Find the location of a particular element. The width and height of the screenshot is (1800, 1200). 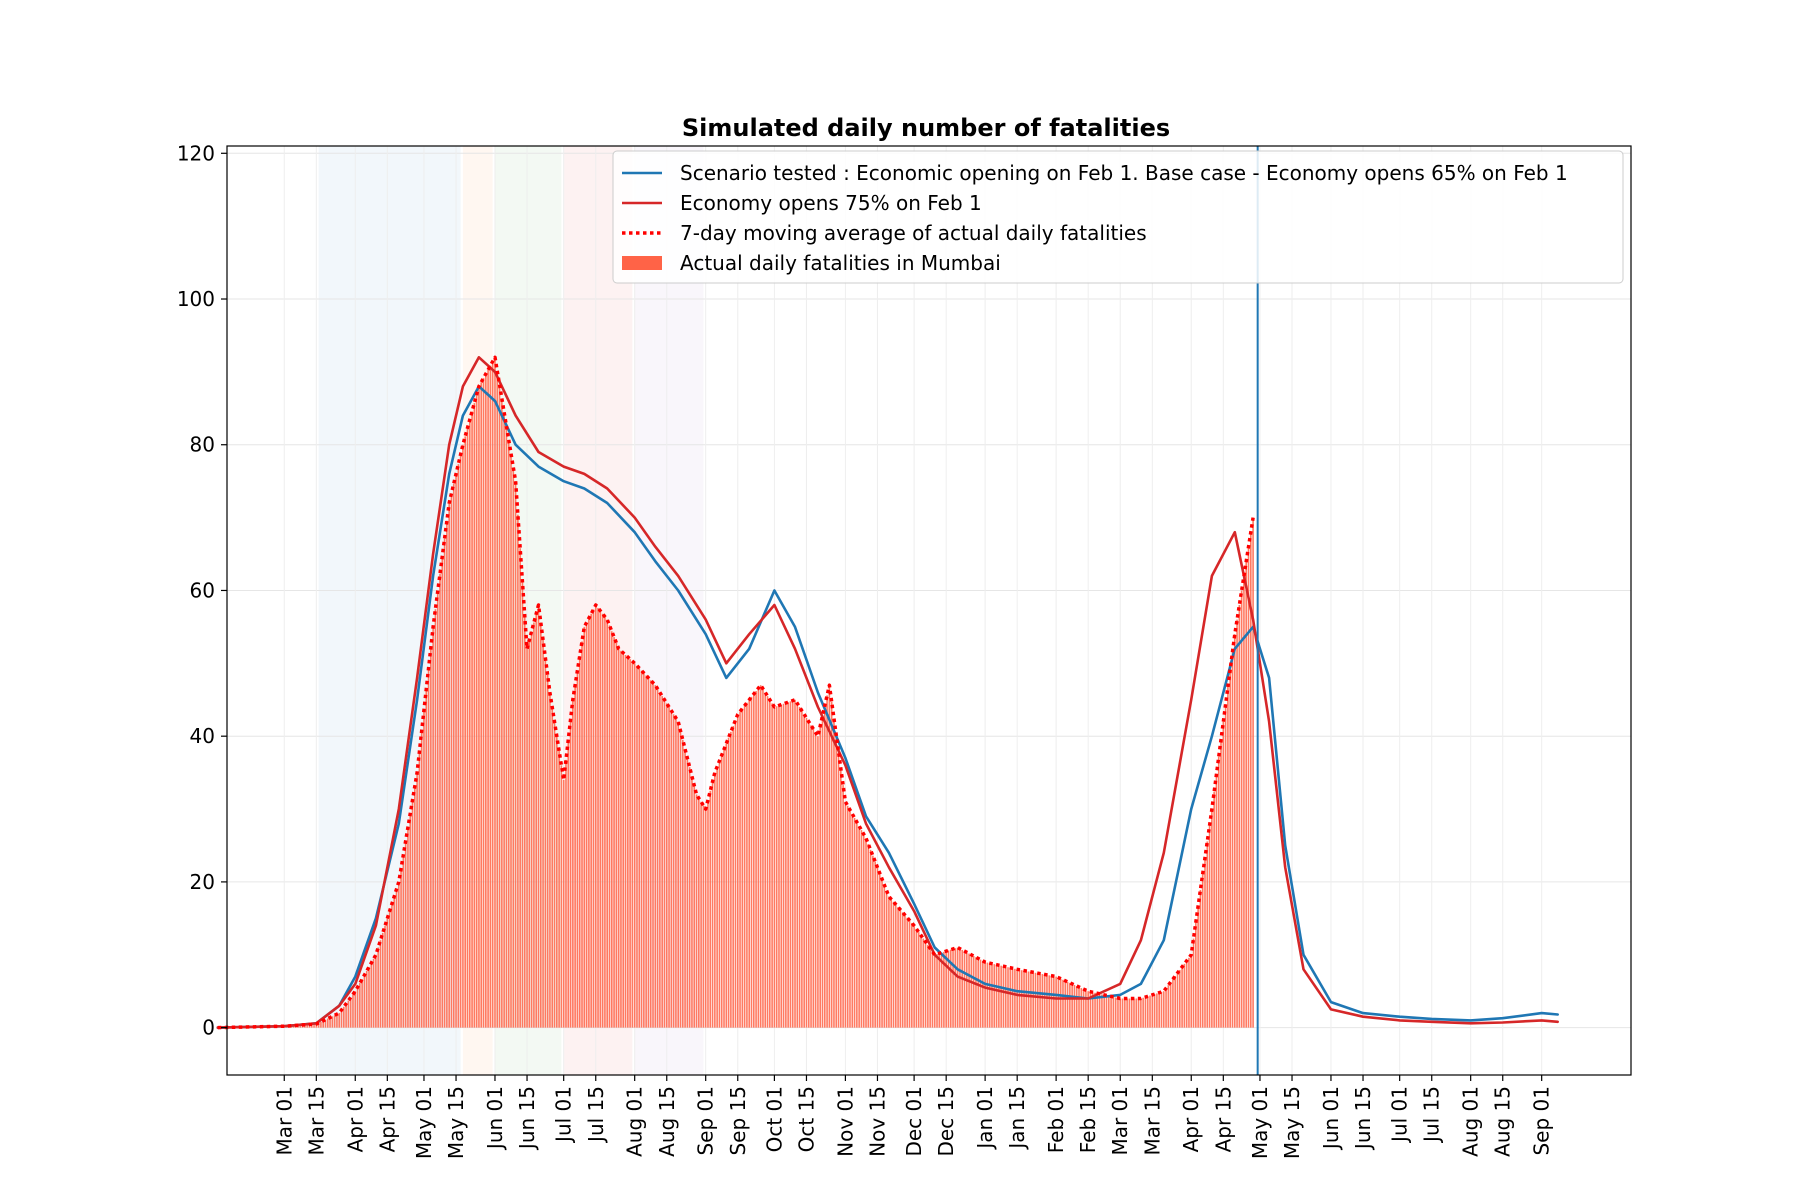

x-tick-label: Jul 01 is located at coordinates (564, 1115).